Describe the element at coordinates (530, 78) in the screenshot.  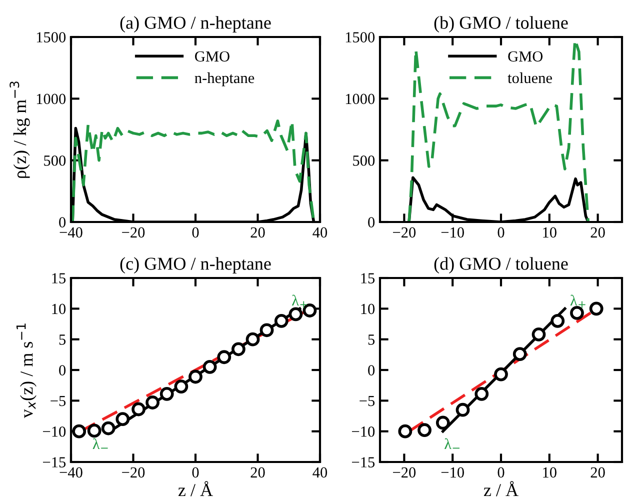
I see `legend-label: toluene` at that location.